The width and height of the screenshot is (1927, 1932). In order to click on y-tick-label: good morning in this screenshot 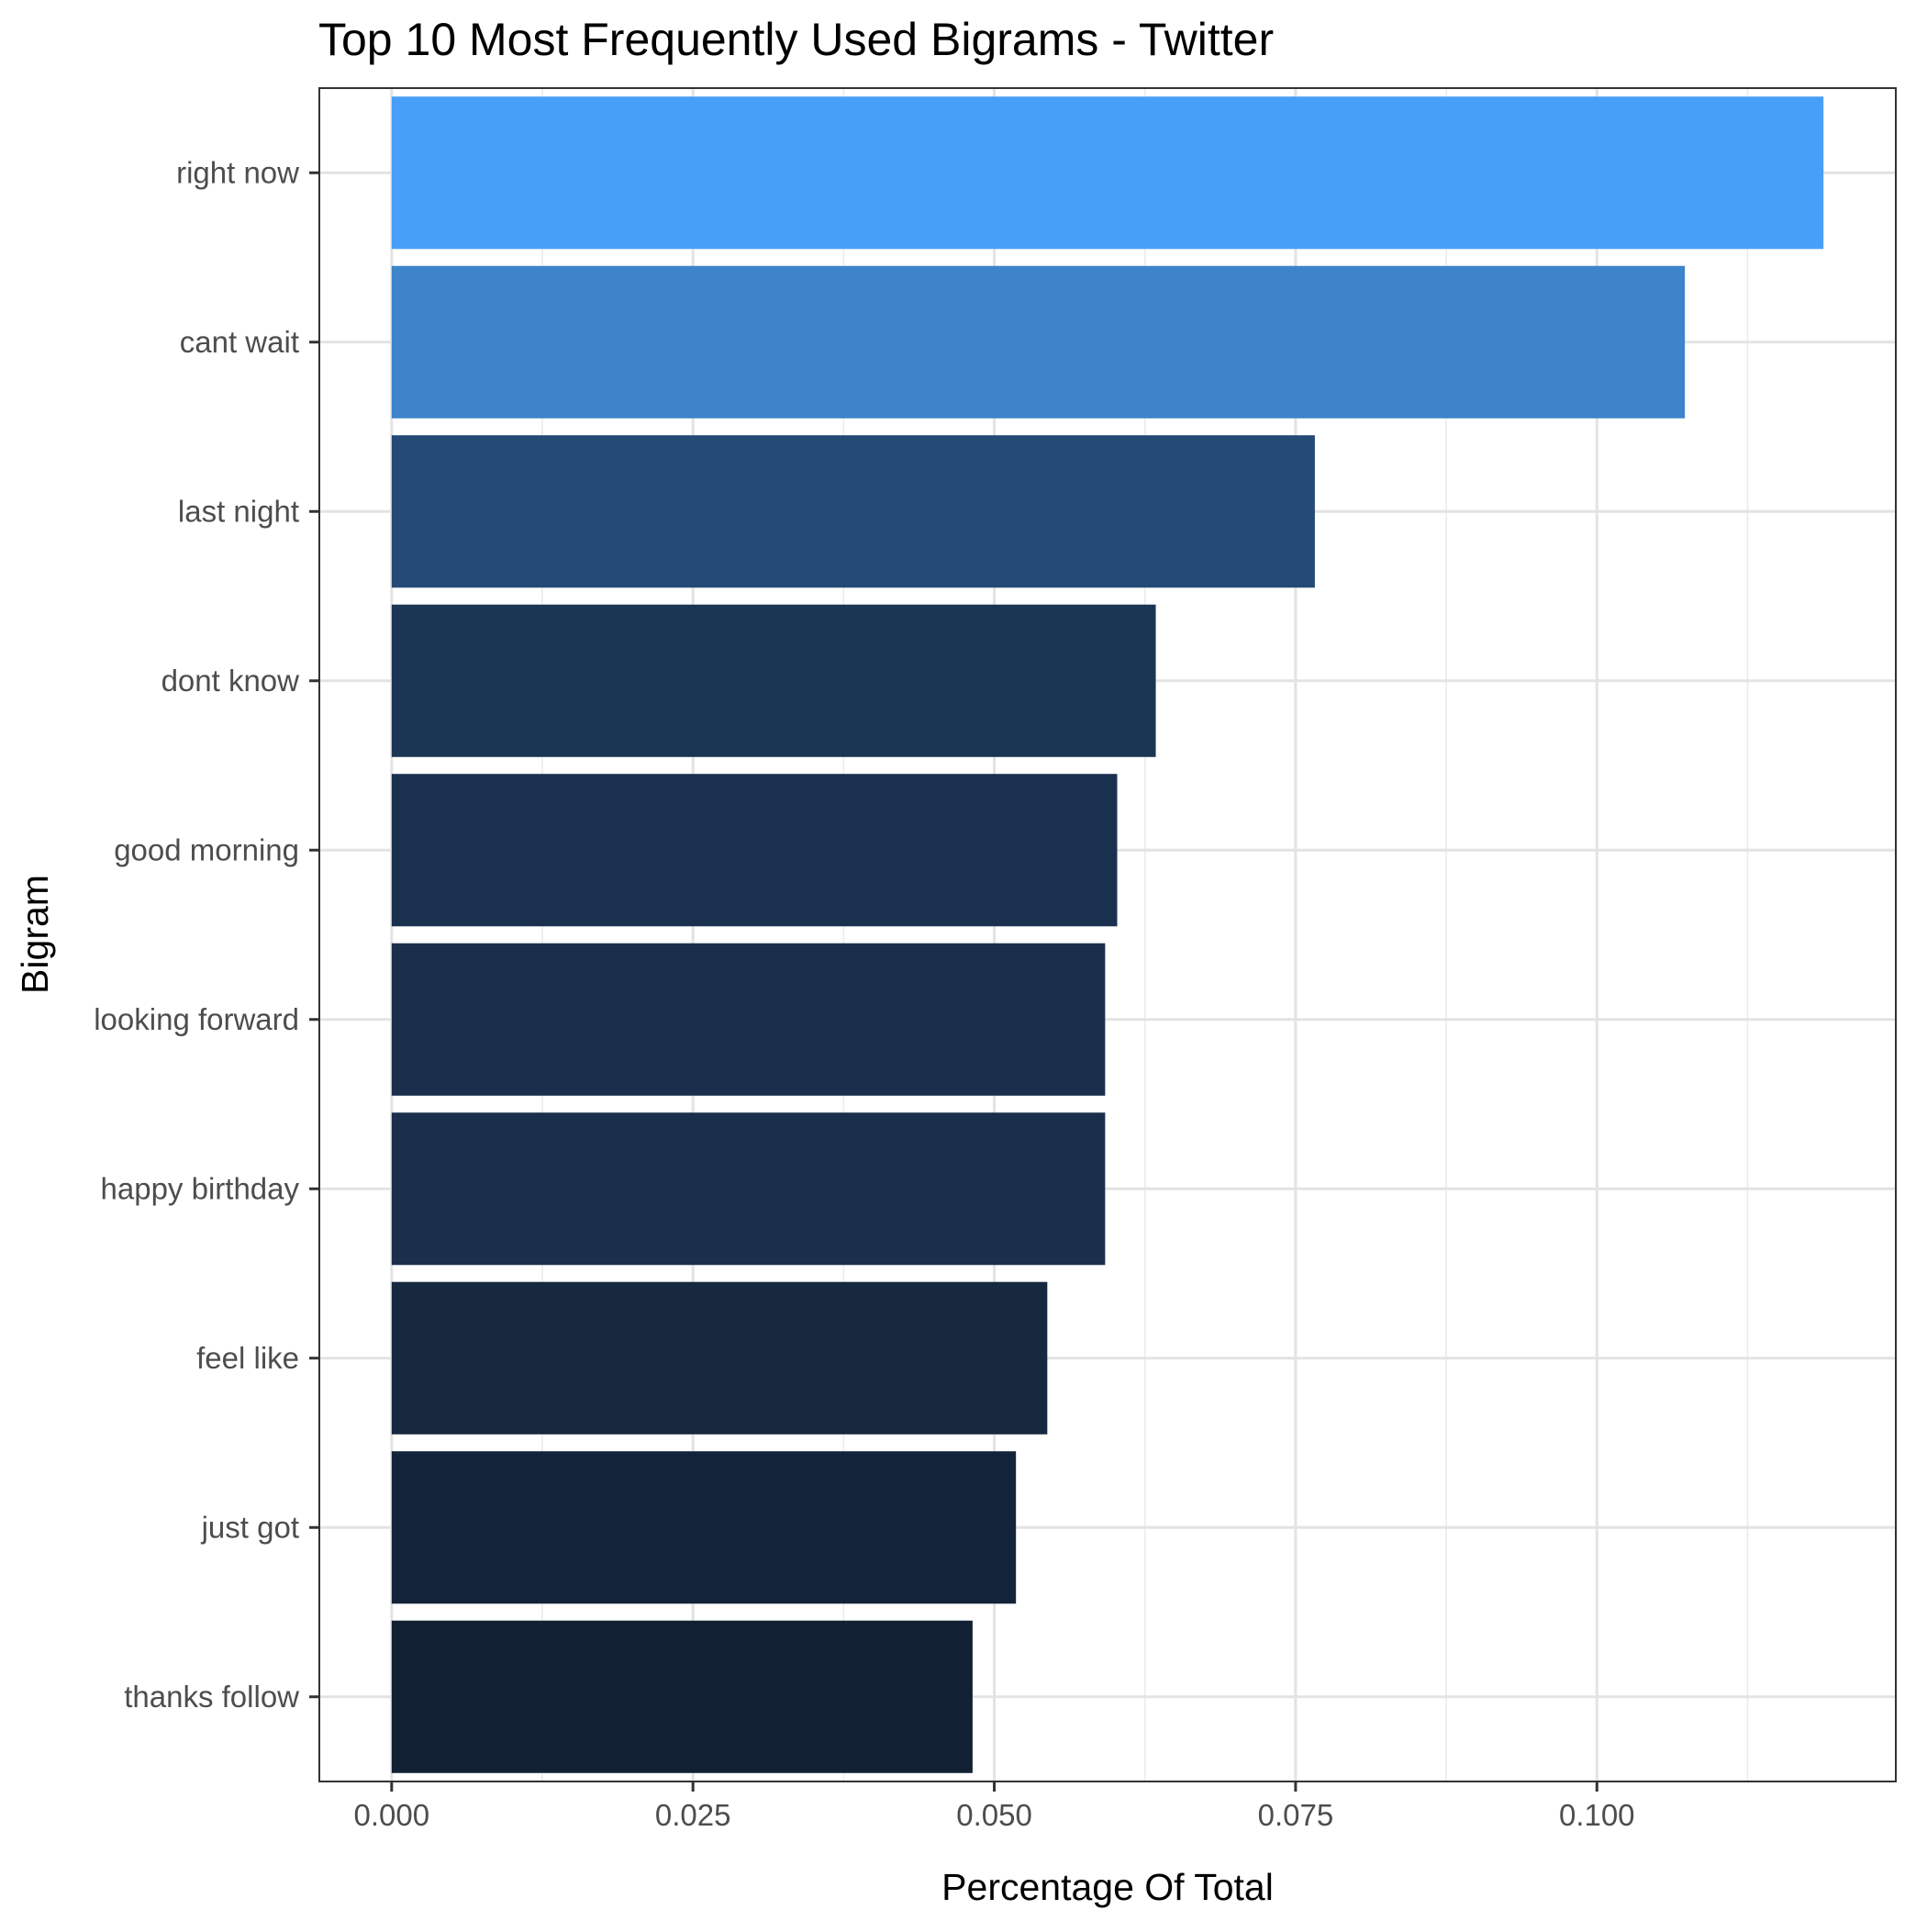, I will do `click(206, 849)`.